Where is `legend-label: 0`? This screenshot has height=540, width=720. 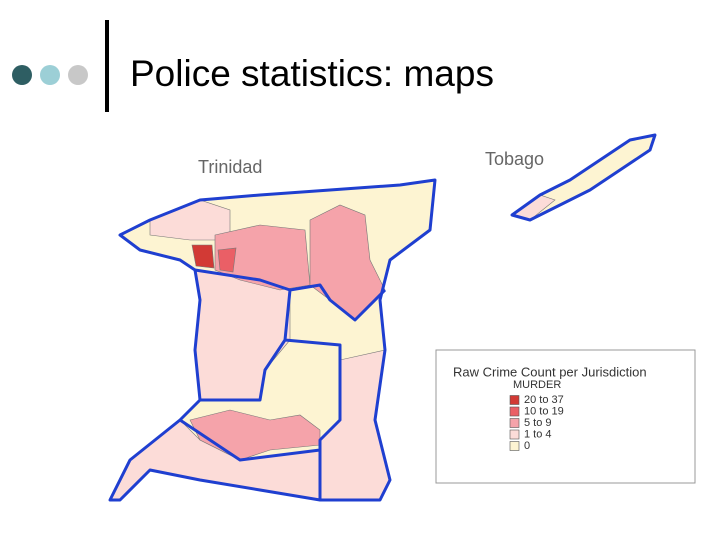
legend-label: 0 is located at coordinates (527, 446).